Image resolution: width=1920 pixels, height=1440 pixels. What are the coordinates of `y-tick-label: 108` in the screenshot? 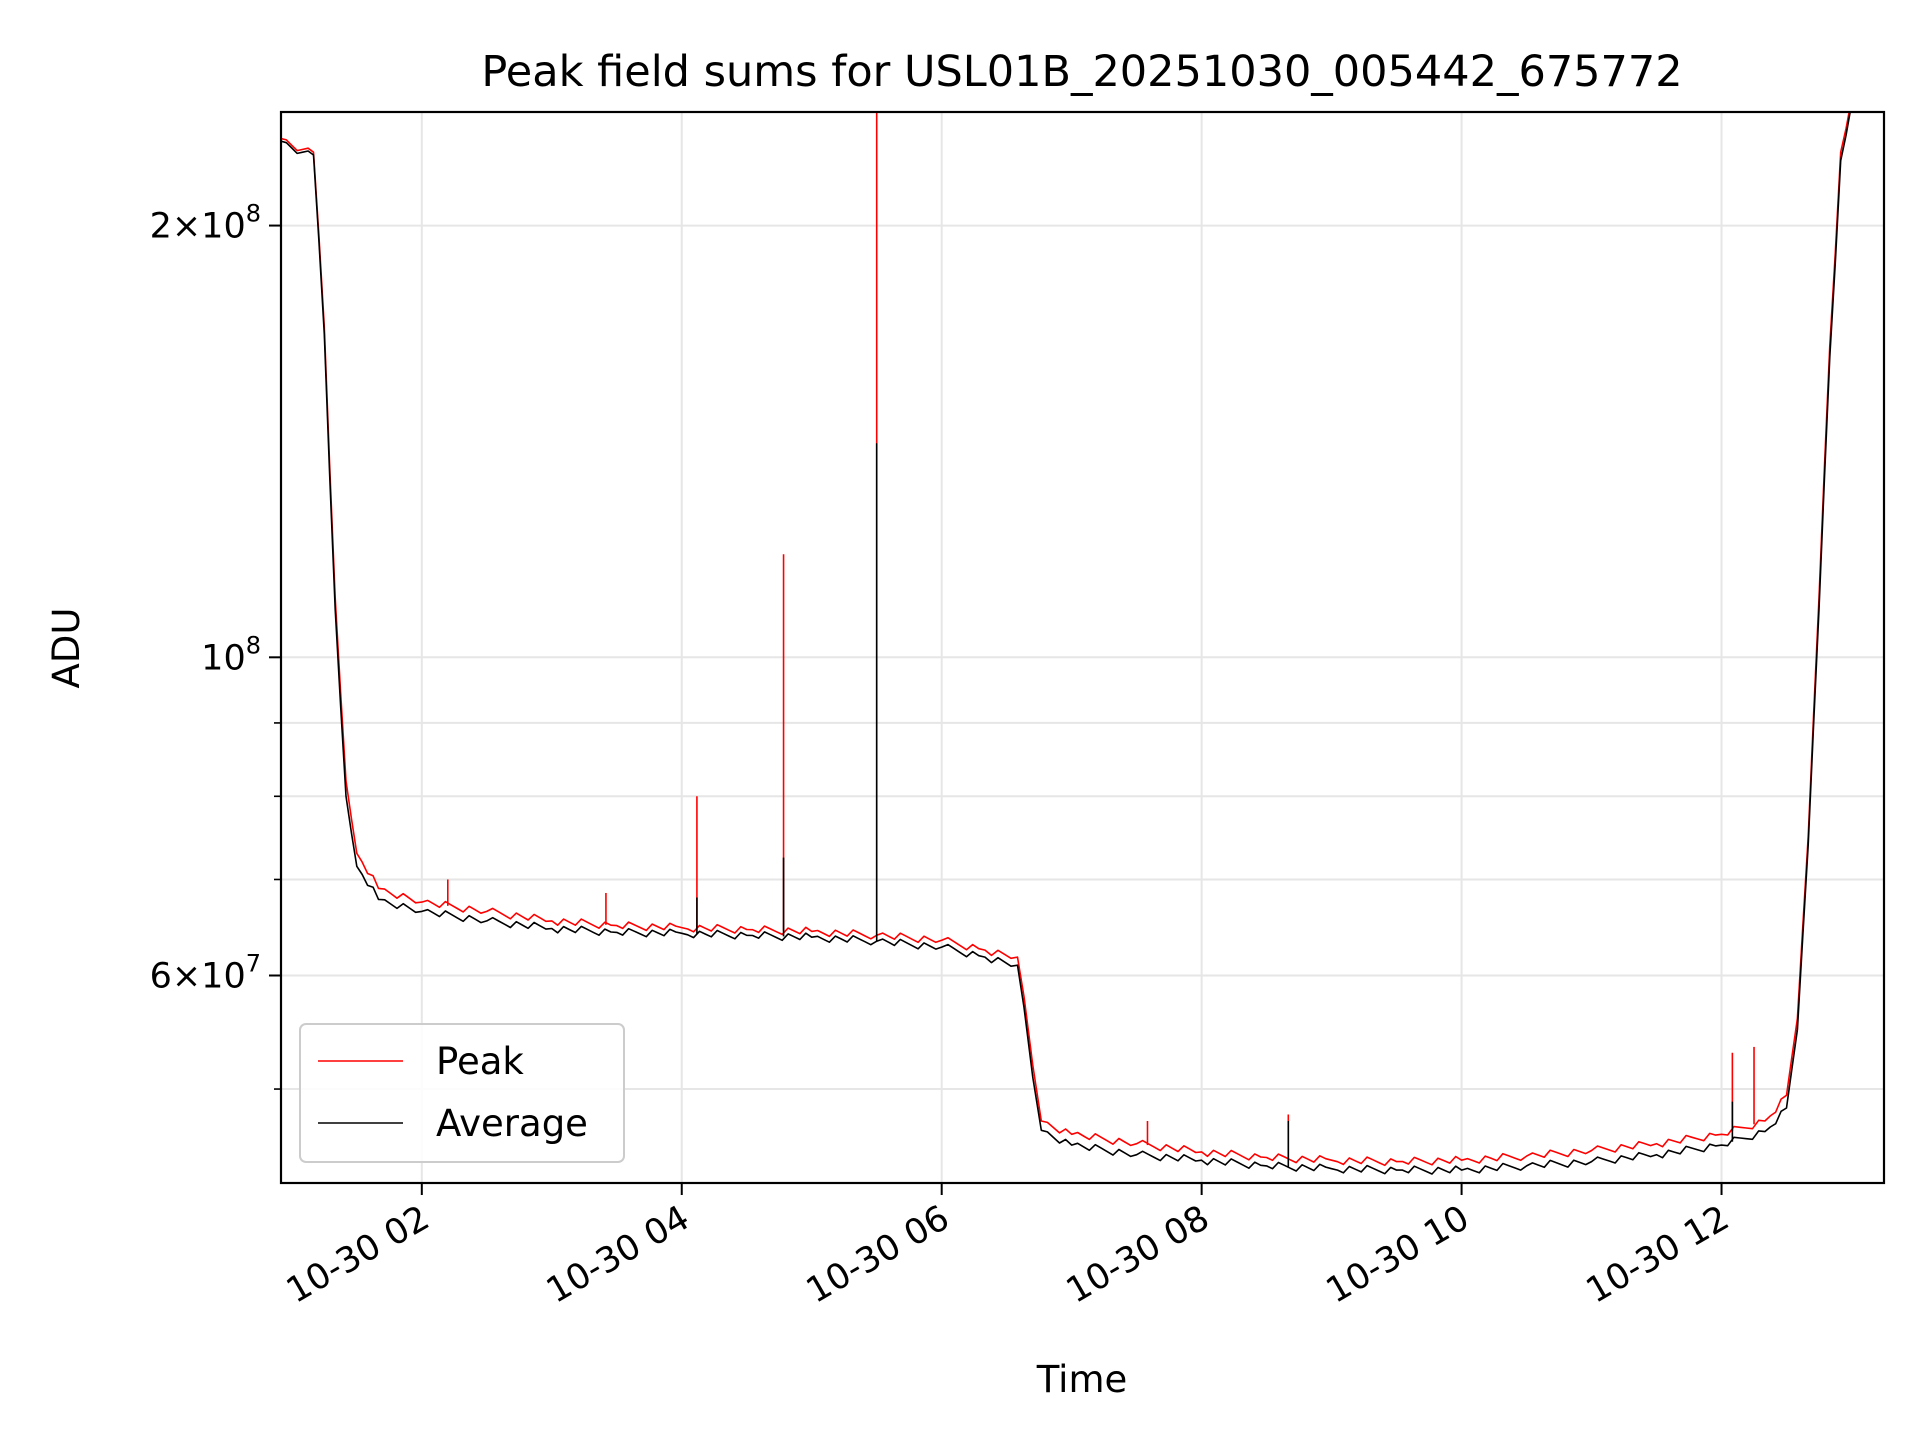 It's located at (231, 654).